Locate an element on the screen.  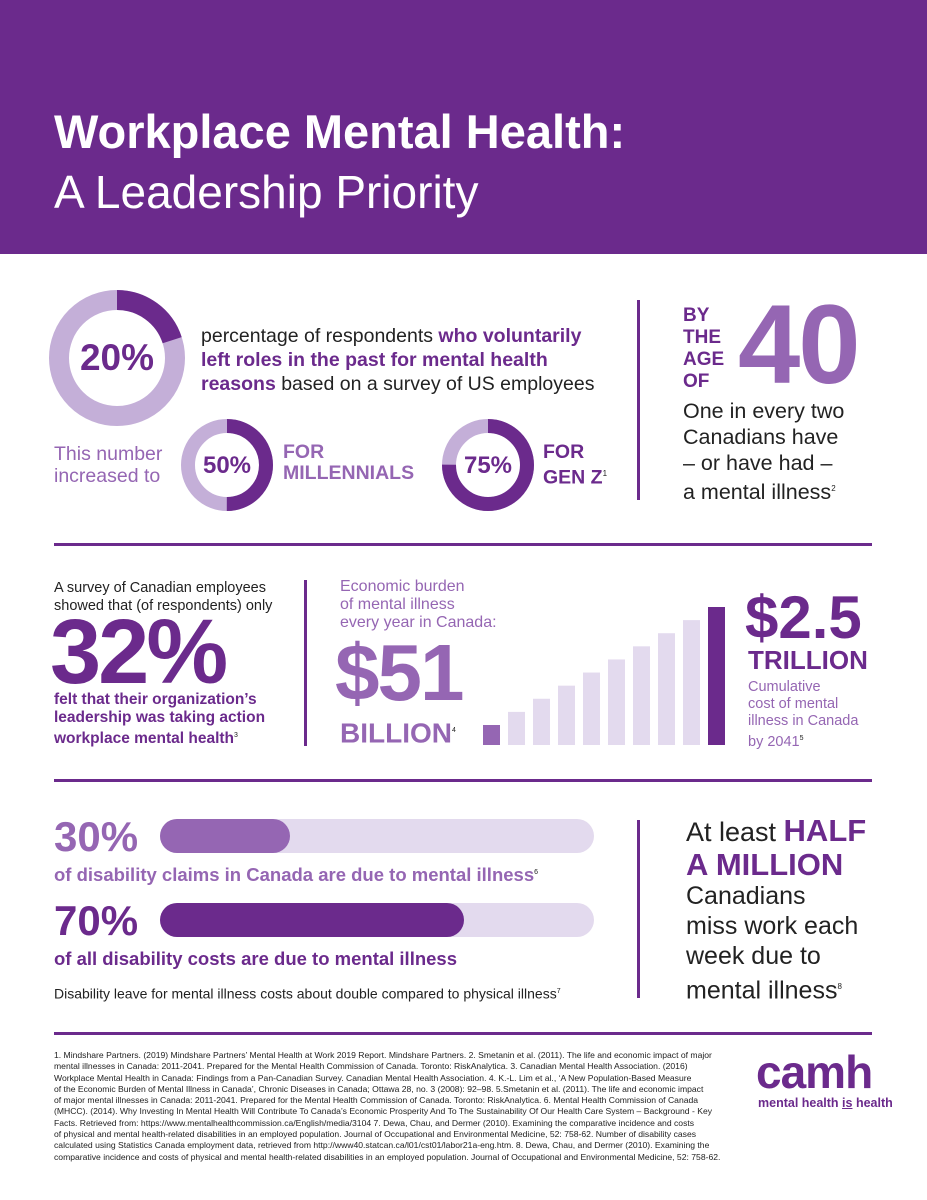
survey-intro-2: showed that (of respondents) only is located at coordinates (163, 606).